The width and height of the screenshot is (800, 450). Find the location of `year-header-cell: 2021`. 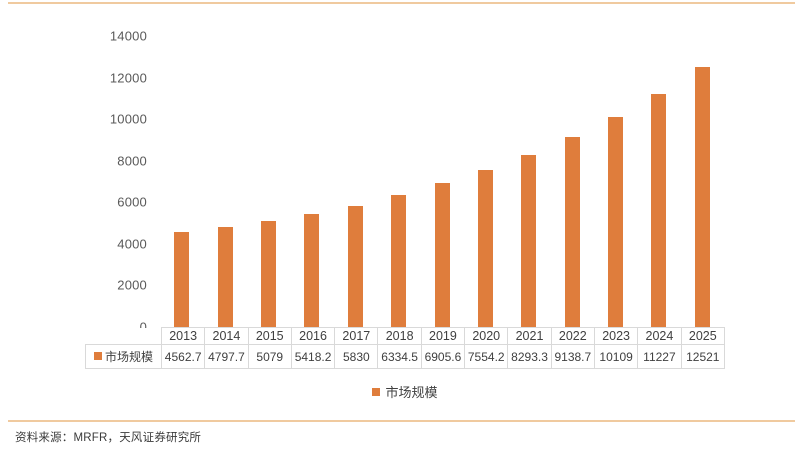

year-header-cell: 2021 is located at coordinates (529, 336).